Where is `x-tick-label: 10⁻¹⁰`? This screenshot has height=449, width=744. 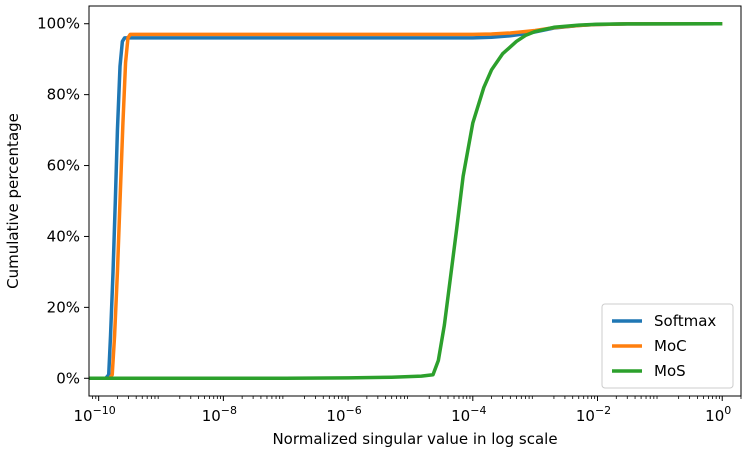 x-tick-label: 10⁻¹⁰ is located at coordinates (95, 414).